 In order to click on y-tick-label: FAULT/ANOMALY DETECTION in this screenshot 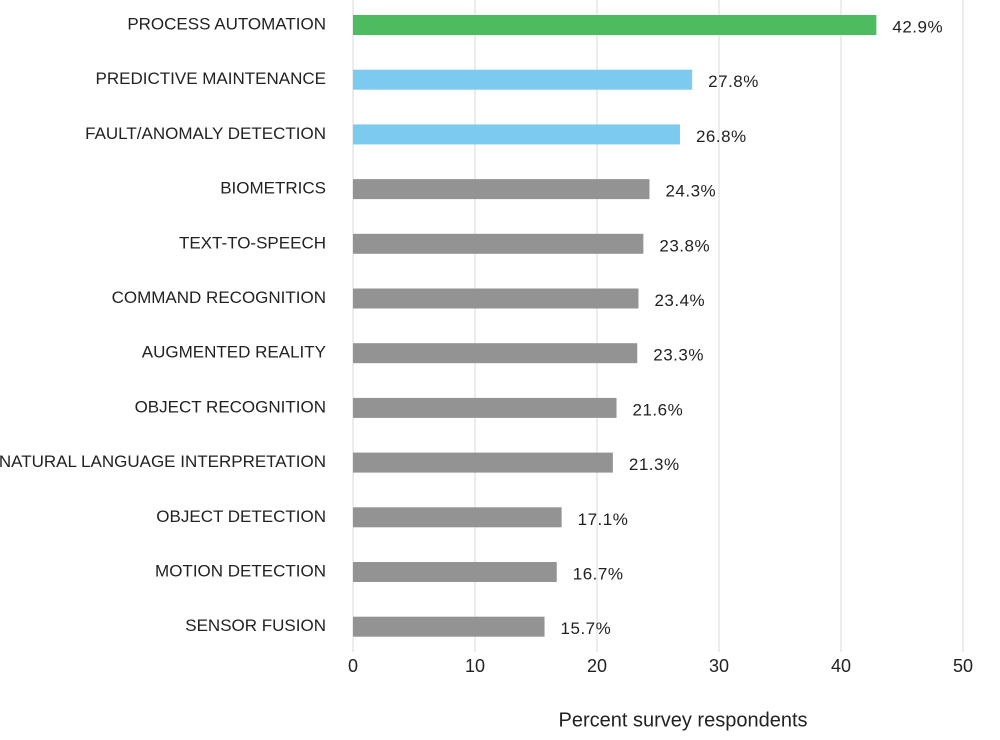, I will do `click(205, 133)`.